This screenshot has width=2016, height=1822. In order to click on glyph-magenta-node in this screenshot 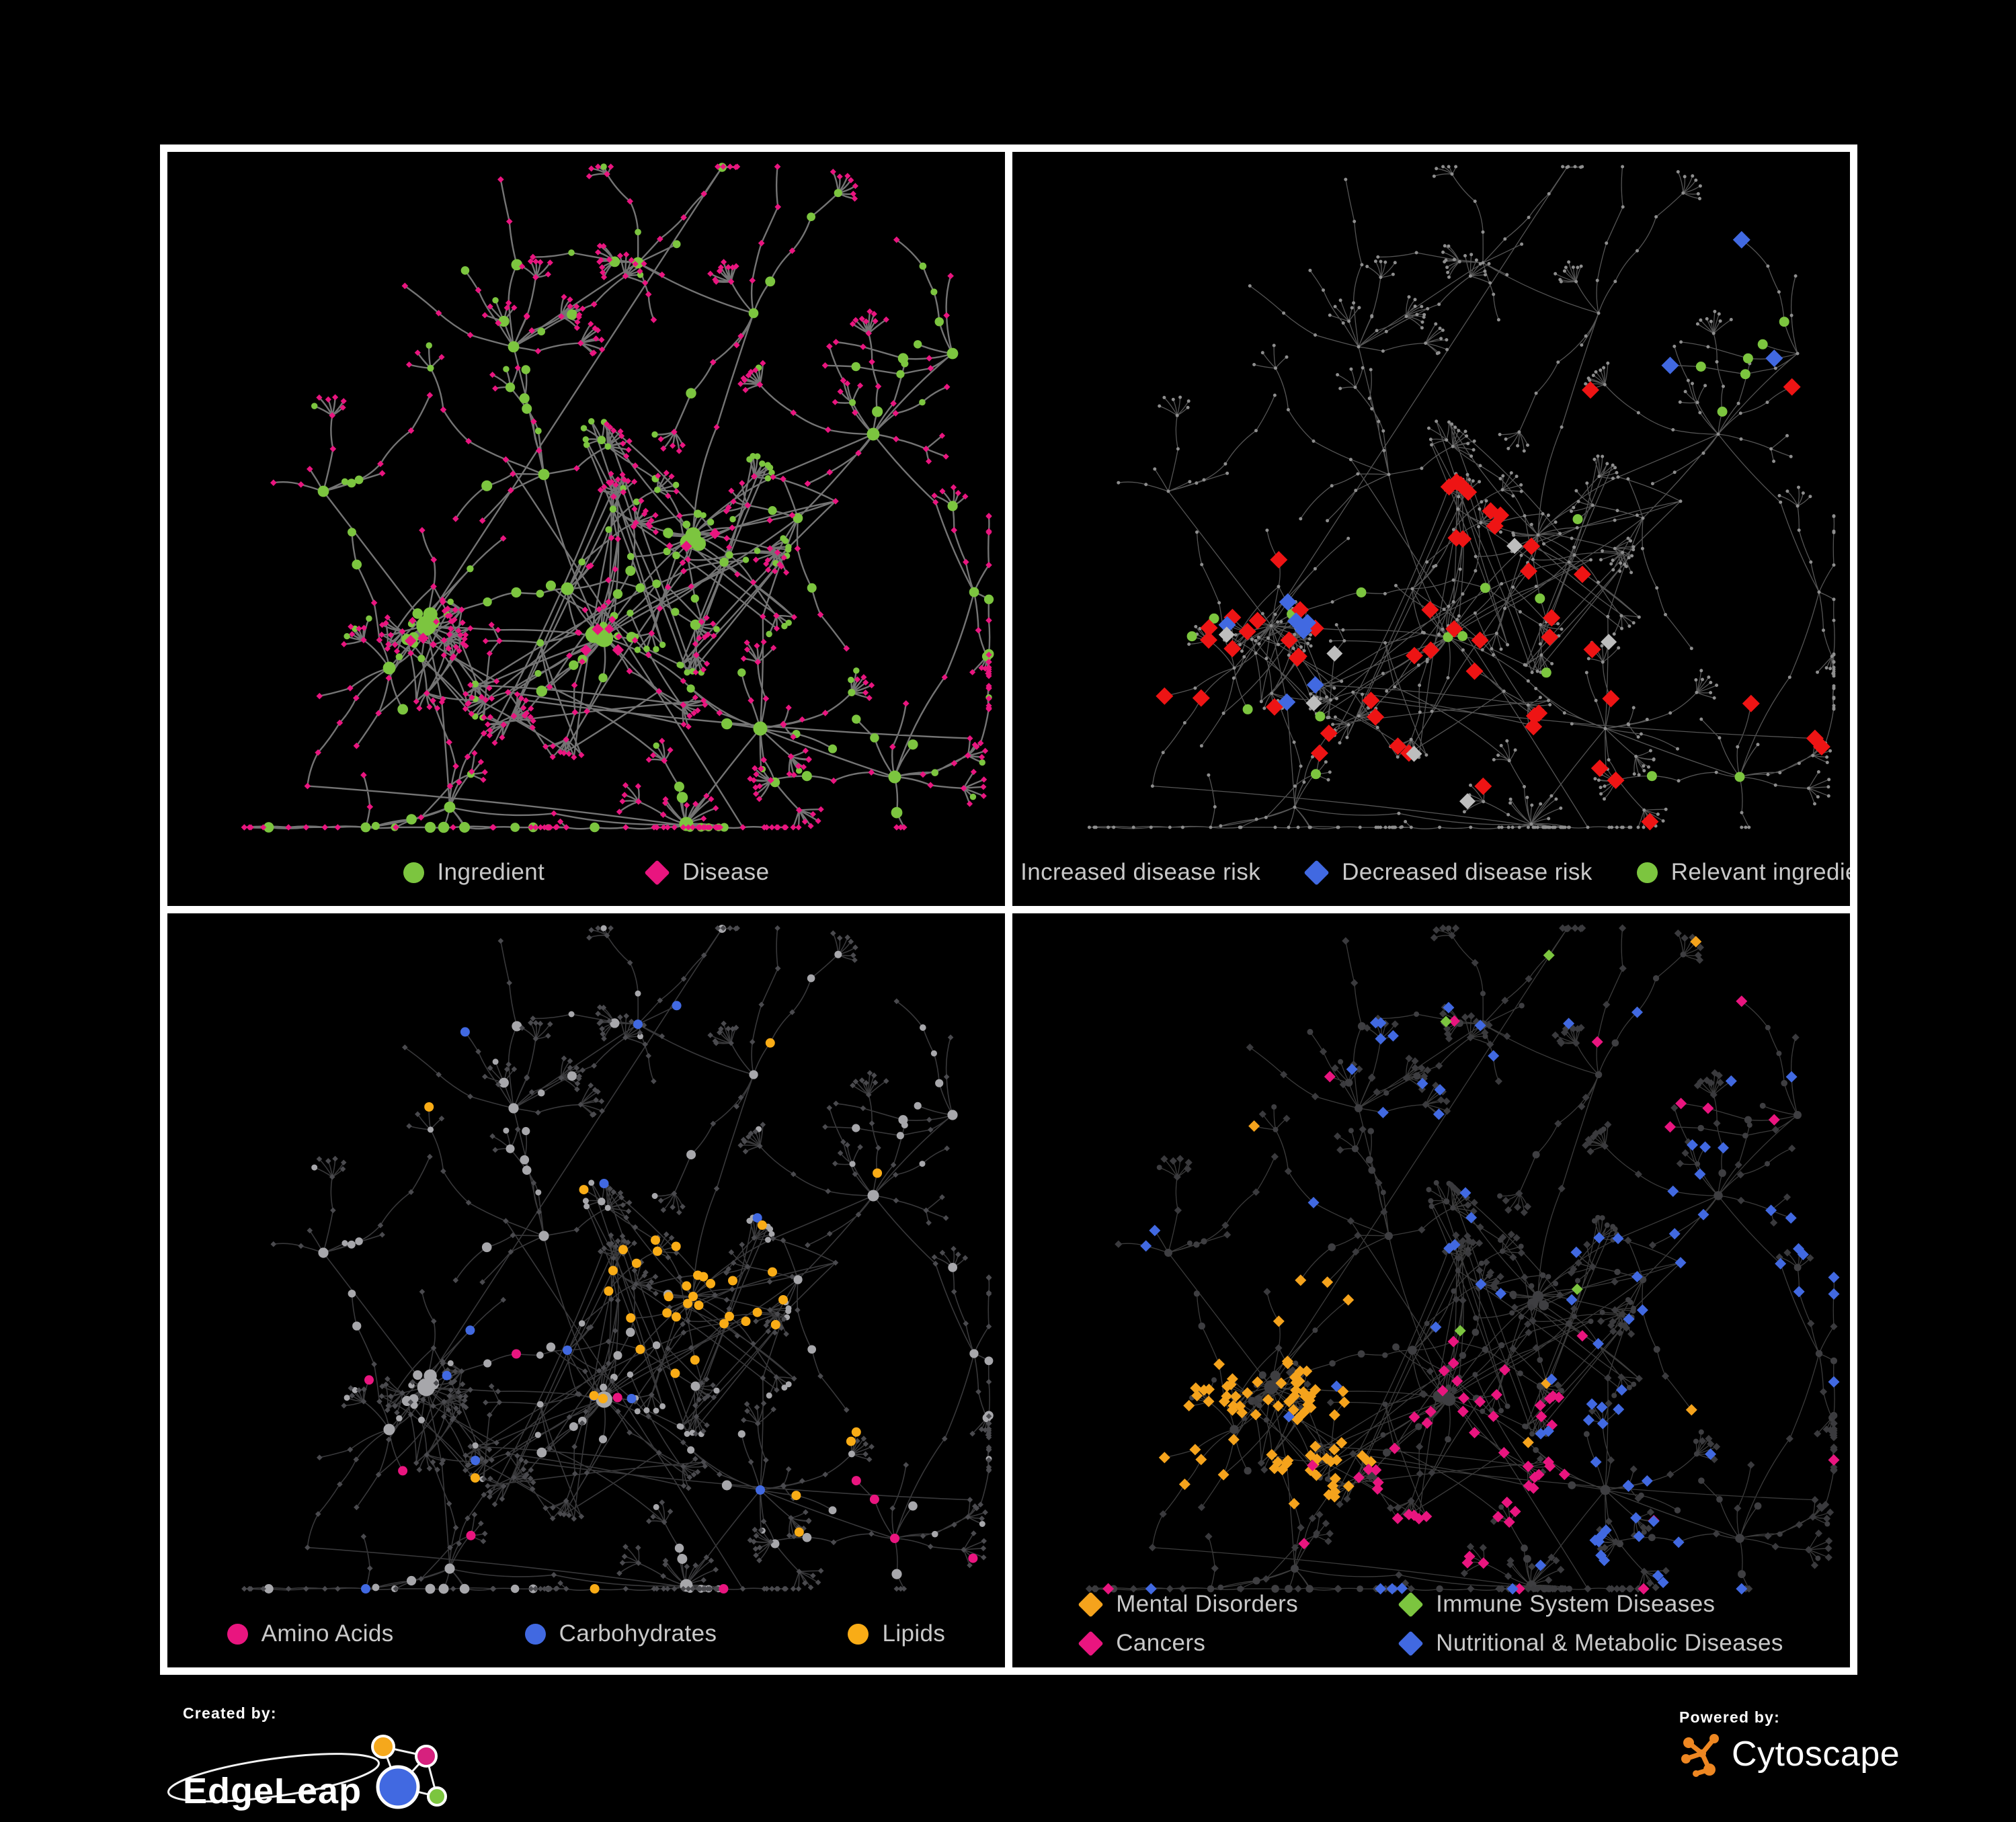, I will do `click(426, 1757)`.